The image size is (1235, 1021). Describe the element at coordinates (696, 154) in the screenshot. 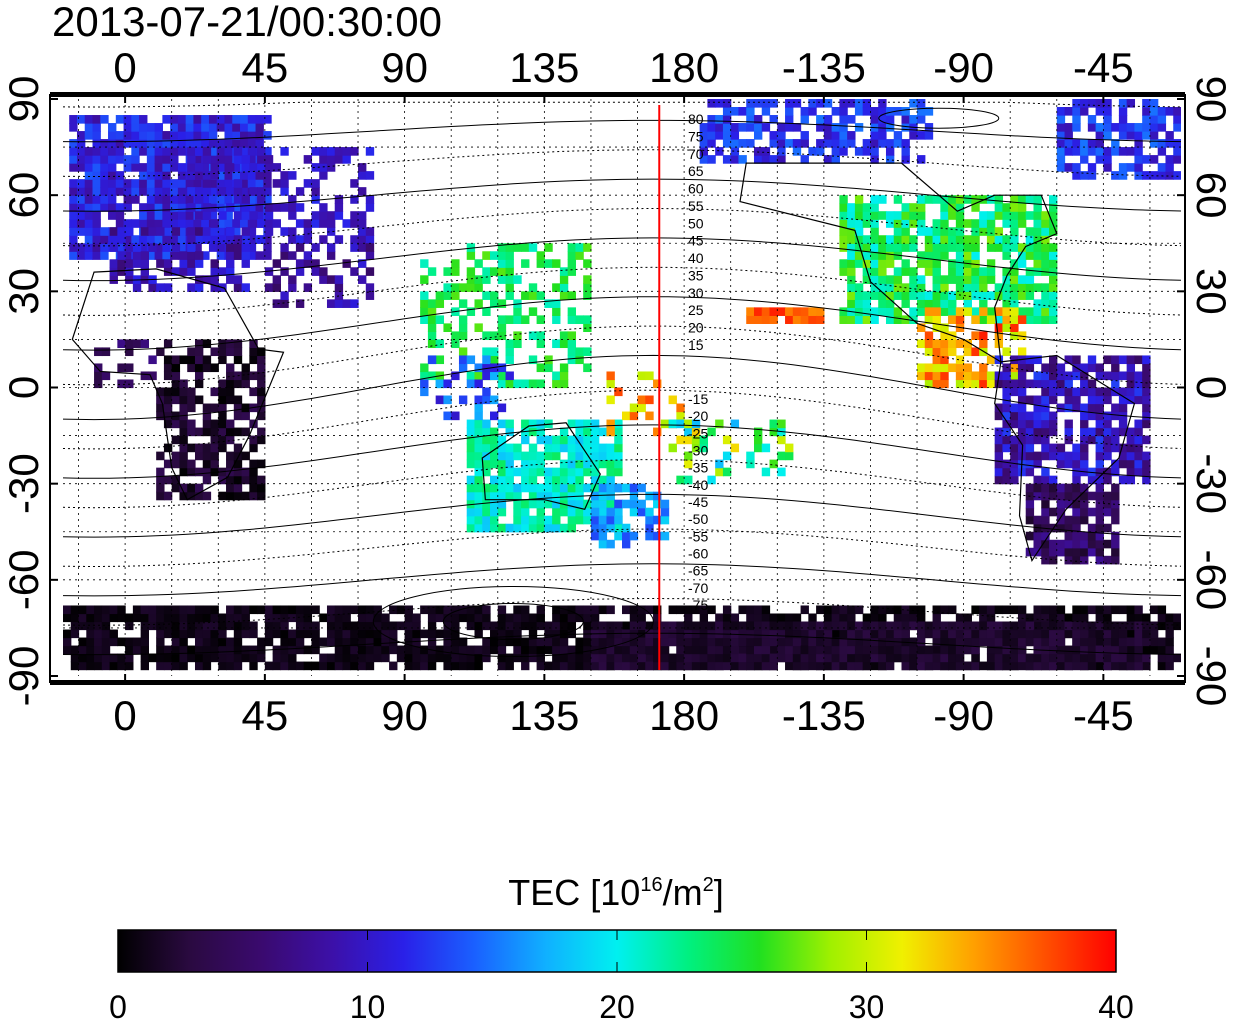

I see `contour-label: 70` at that location.